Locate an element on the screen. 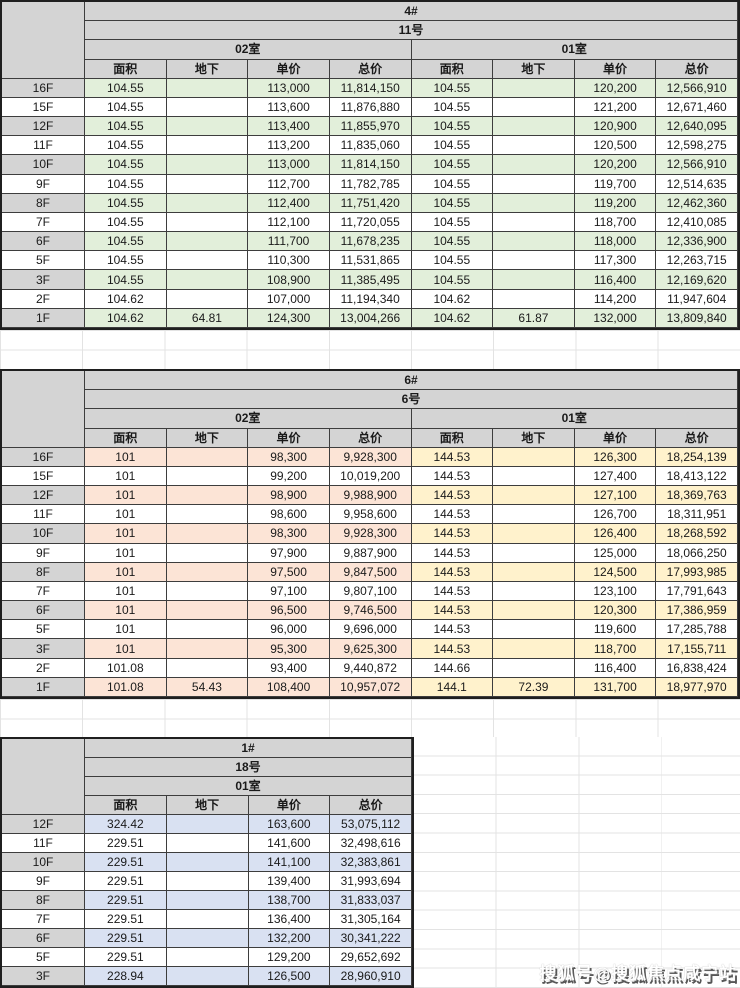  column-header: 面积 is located at coordinates (126, 805).